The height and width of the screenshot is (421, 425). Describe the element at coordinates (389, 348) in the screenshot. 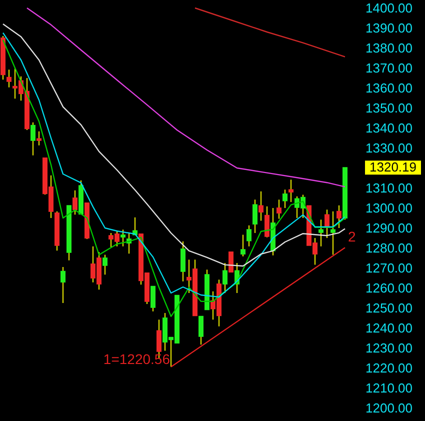

I see `y-tick-label: 1230.00` at that location.